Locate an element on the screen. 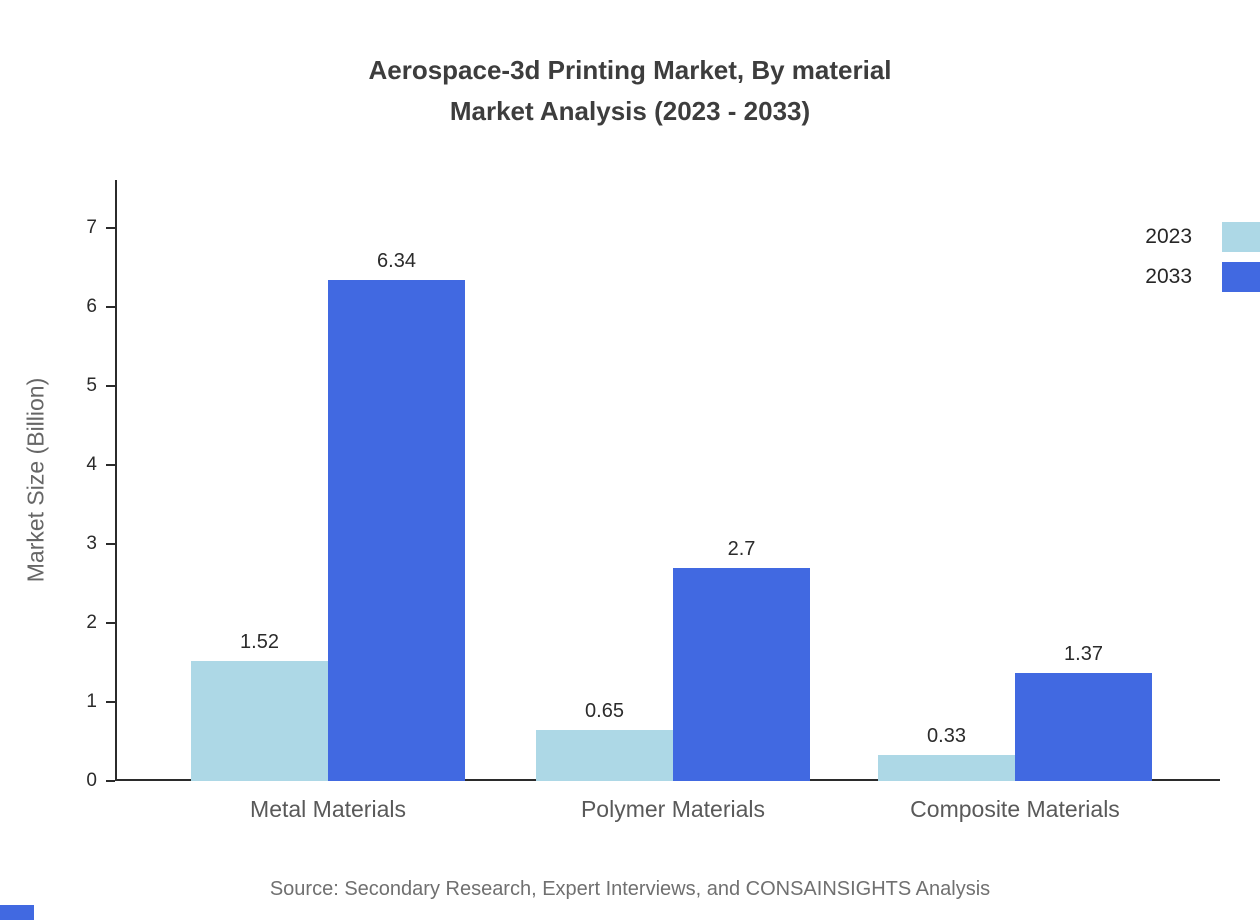 The image size is (1260, 920). x-category-label: Metal Materials is located at coordinates (328, 809).